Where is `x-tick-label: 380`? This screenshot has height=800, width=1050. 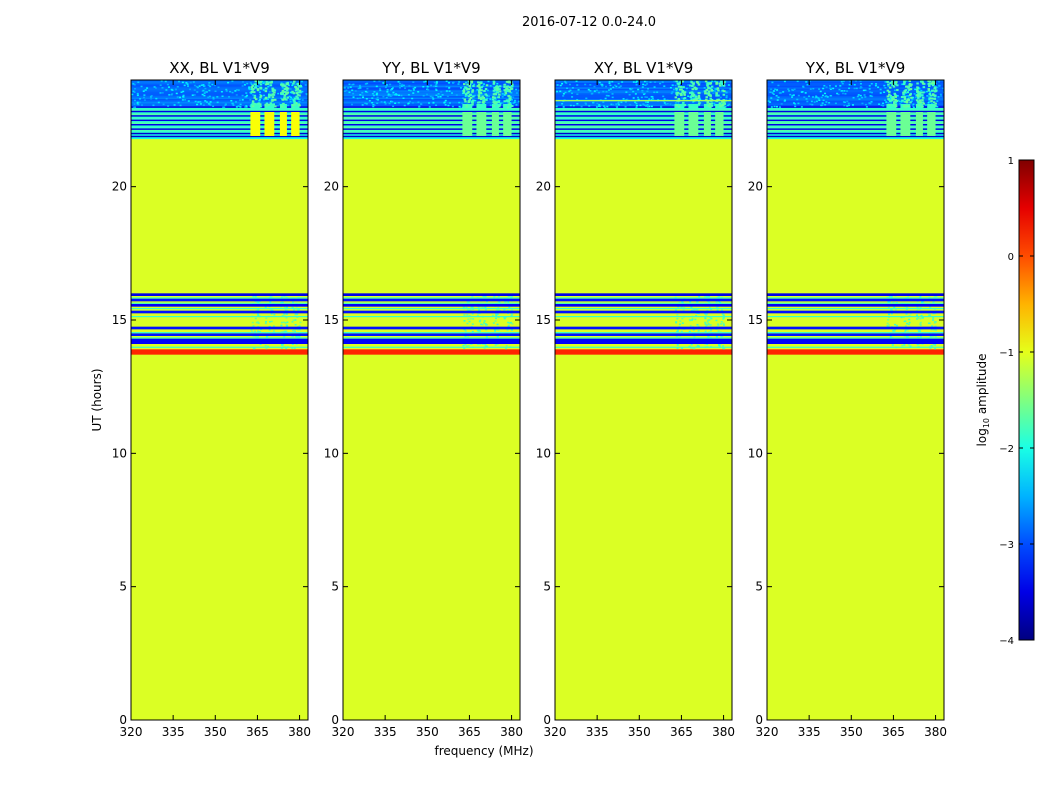 x-tick-label: 380 is located at coordinates (723, 732).